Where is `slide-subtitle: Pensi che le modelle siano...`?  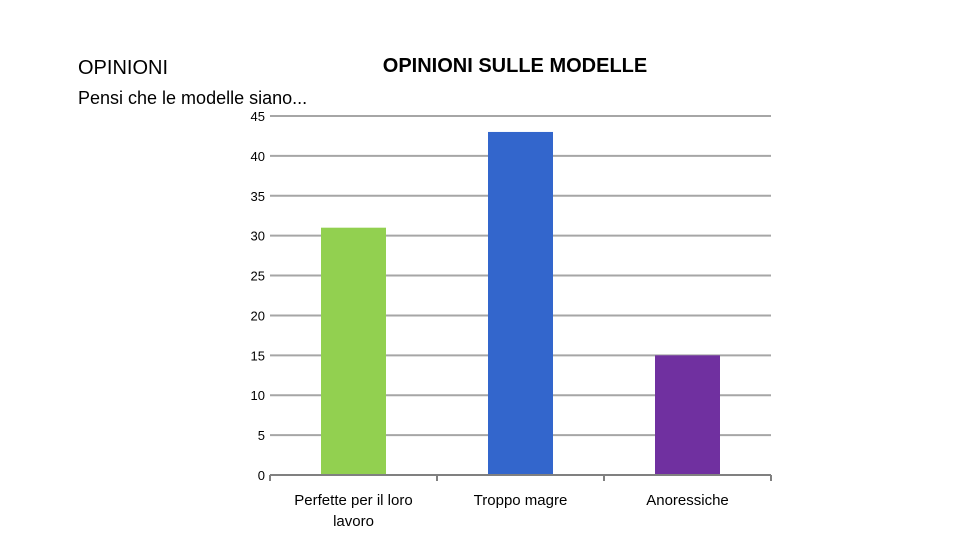
slide-subtitle: Pensi che le modelle siano... is located at coordinates (193, 98).